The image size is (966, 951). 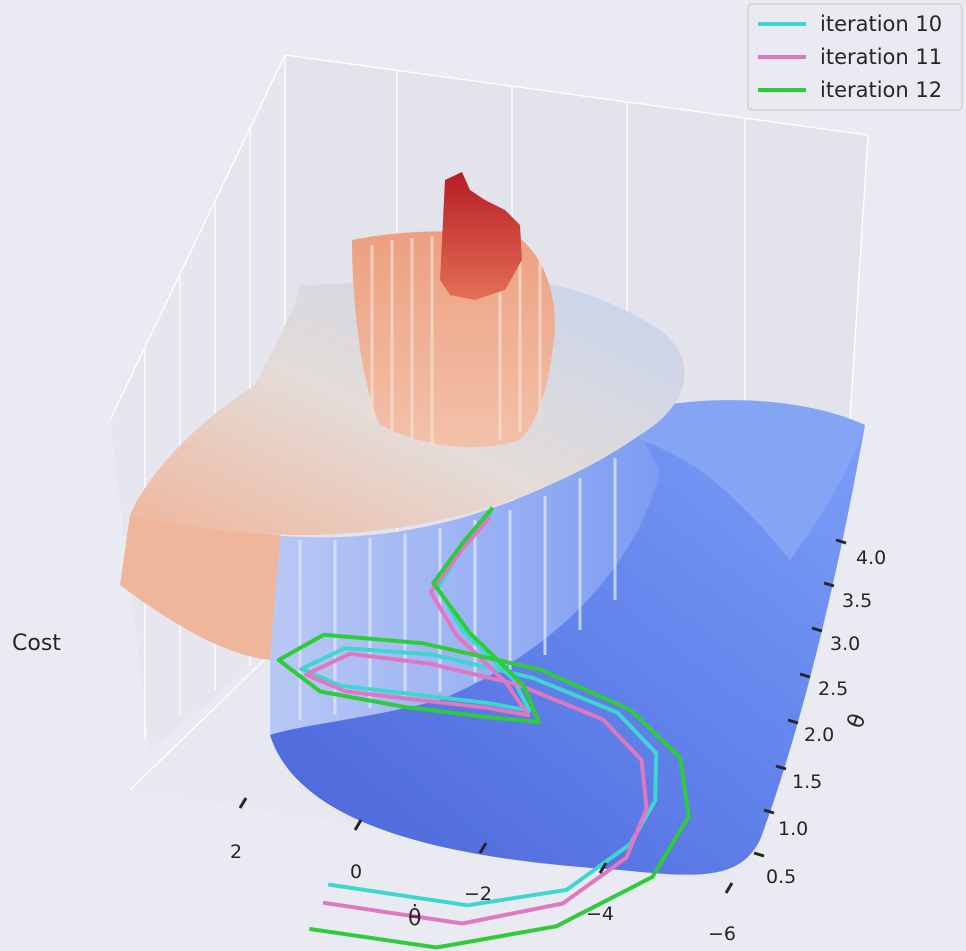 I want to click on surface-peak, so click(x=481, y=236).